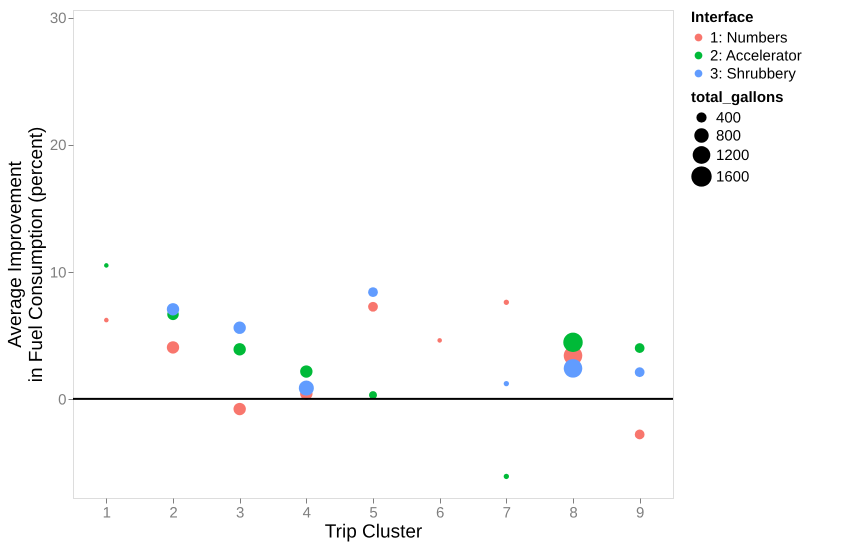 This screenshot has width=860, height=553. I want to click on x-tick-label: 5, so click(373, 513).